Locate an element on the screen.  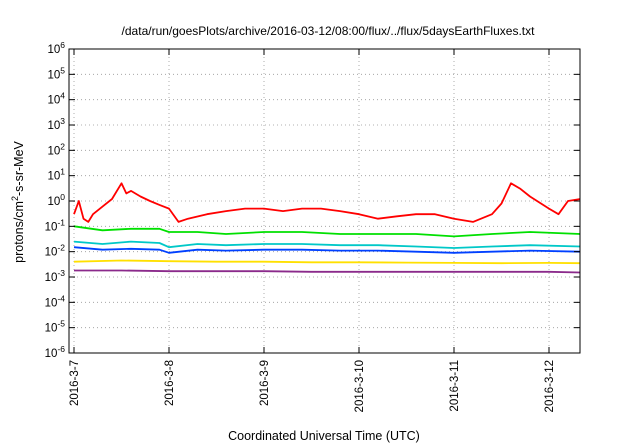
y-tick-exponent: -3 is located at coordinates (61, 273).